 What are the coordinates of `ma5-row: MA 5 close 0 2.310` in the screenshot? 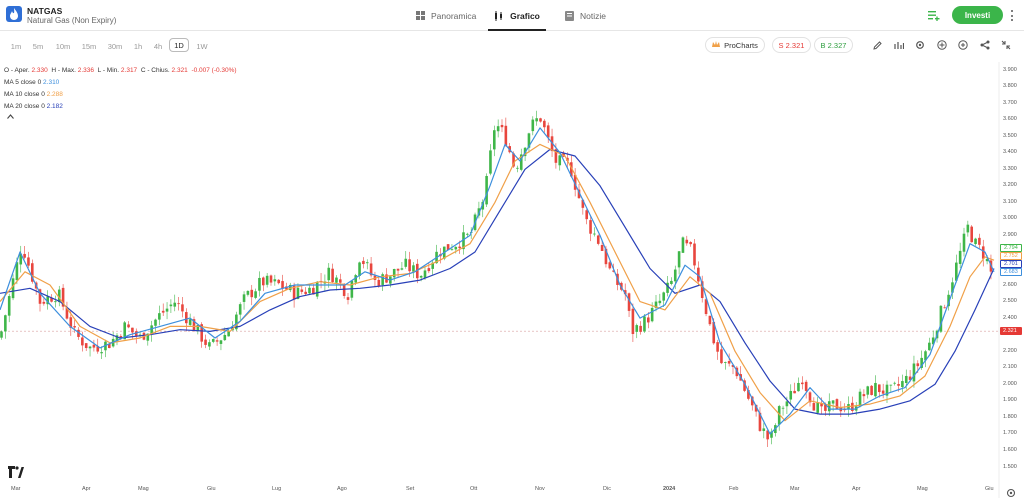 It's located at (120, 83).